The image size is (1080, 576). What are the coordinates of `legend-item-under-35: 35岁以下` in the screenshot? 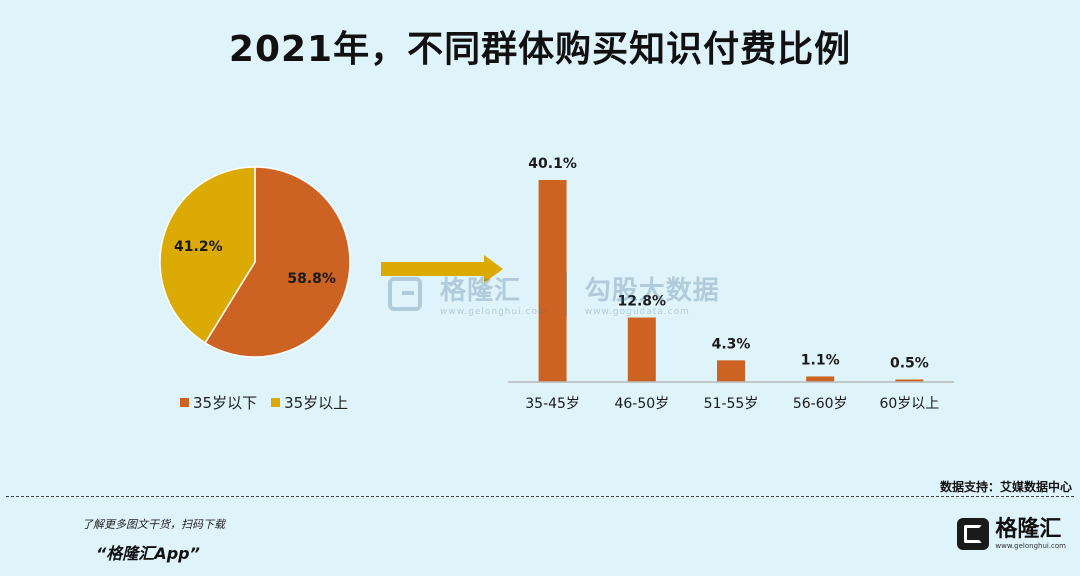 It's located at (218, 402).